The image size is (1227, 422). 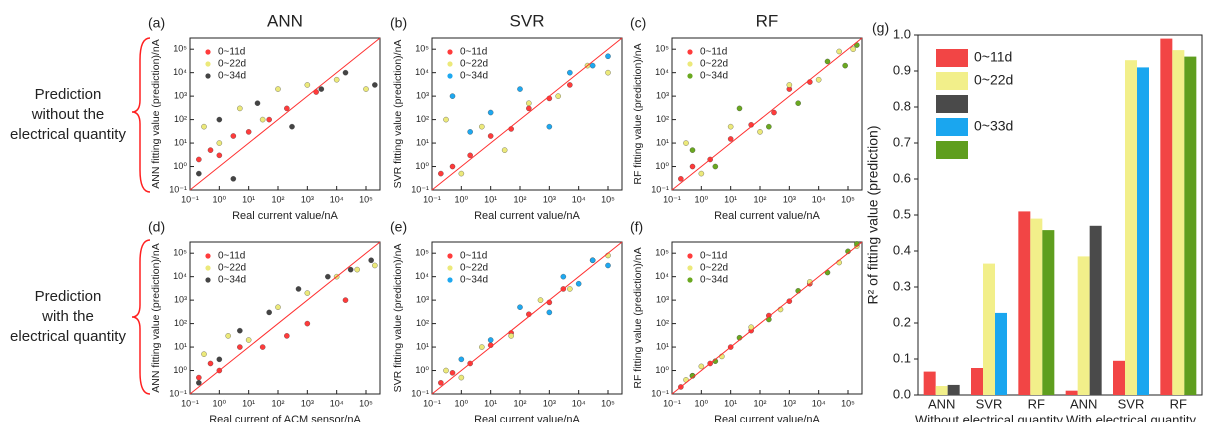 I want to click on y-tick-label: 10⁴, so click(x=422, y=276).